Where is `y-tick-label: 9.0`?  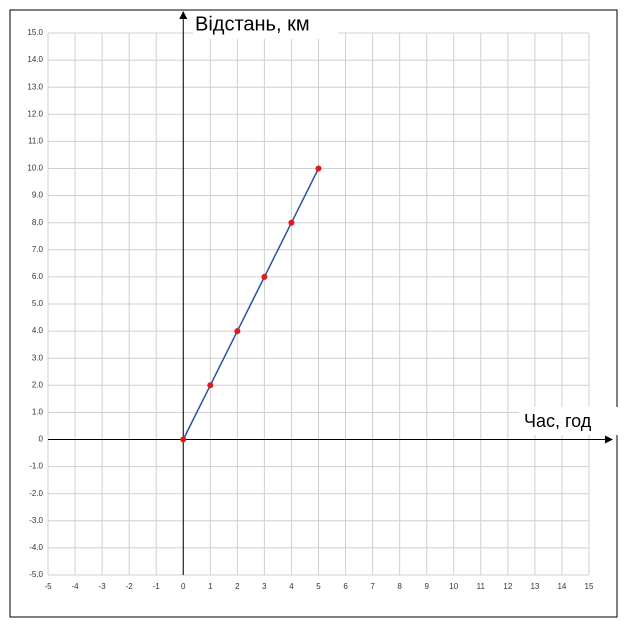
y-tick-label: 9.0 is located at coordinates (38, 195).